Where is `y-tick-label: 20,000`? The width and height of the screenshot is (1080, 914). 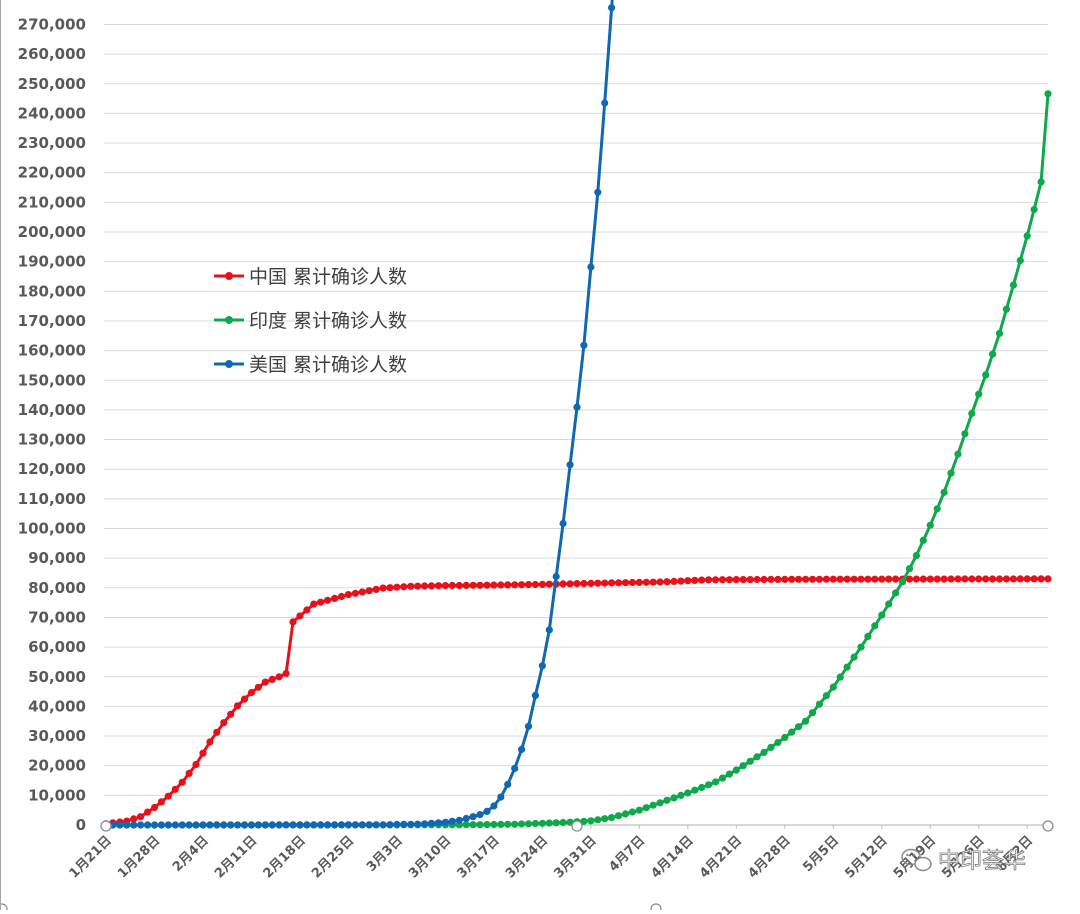 y-tick-label: 20,000 is located at coordinates (57, 766).